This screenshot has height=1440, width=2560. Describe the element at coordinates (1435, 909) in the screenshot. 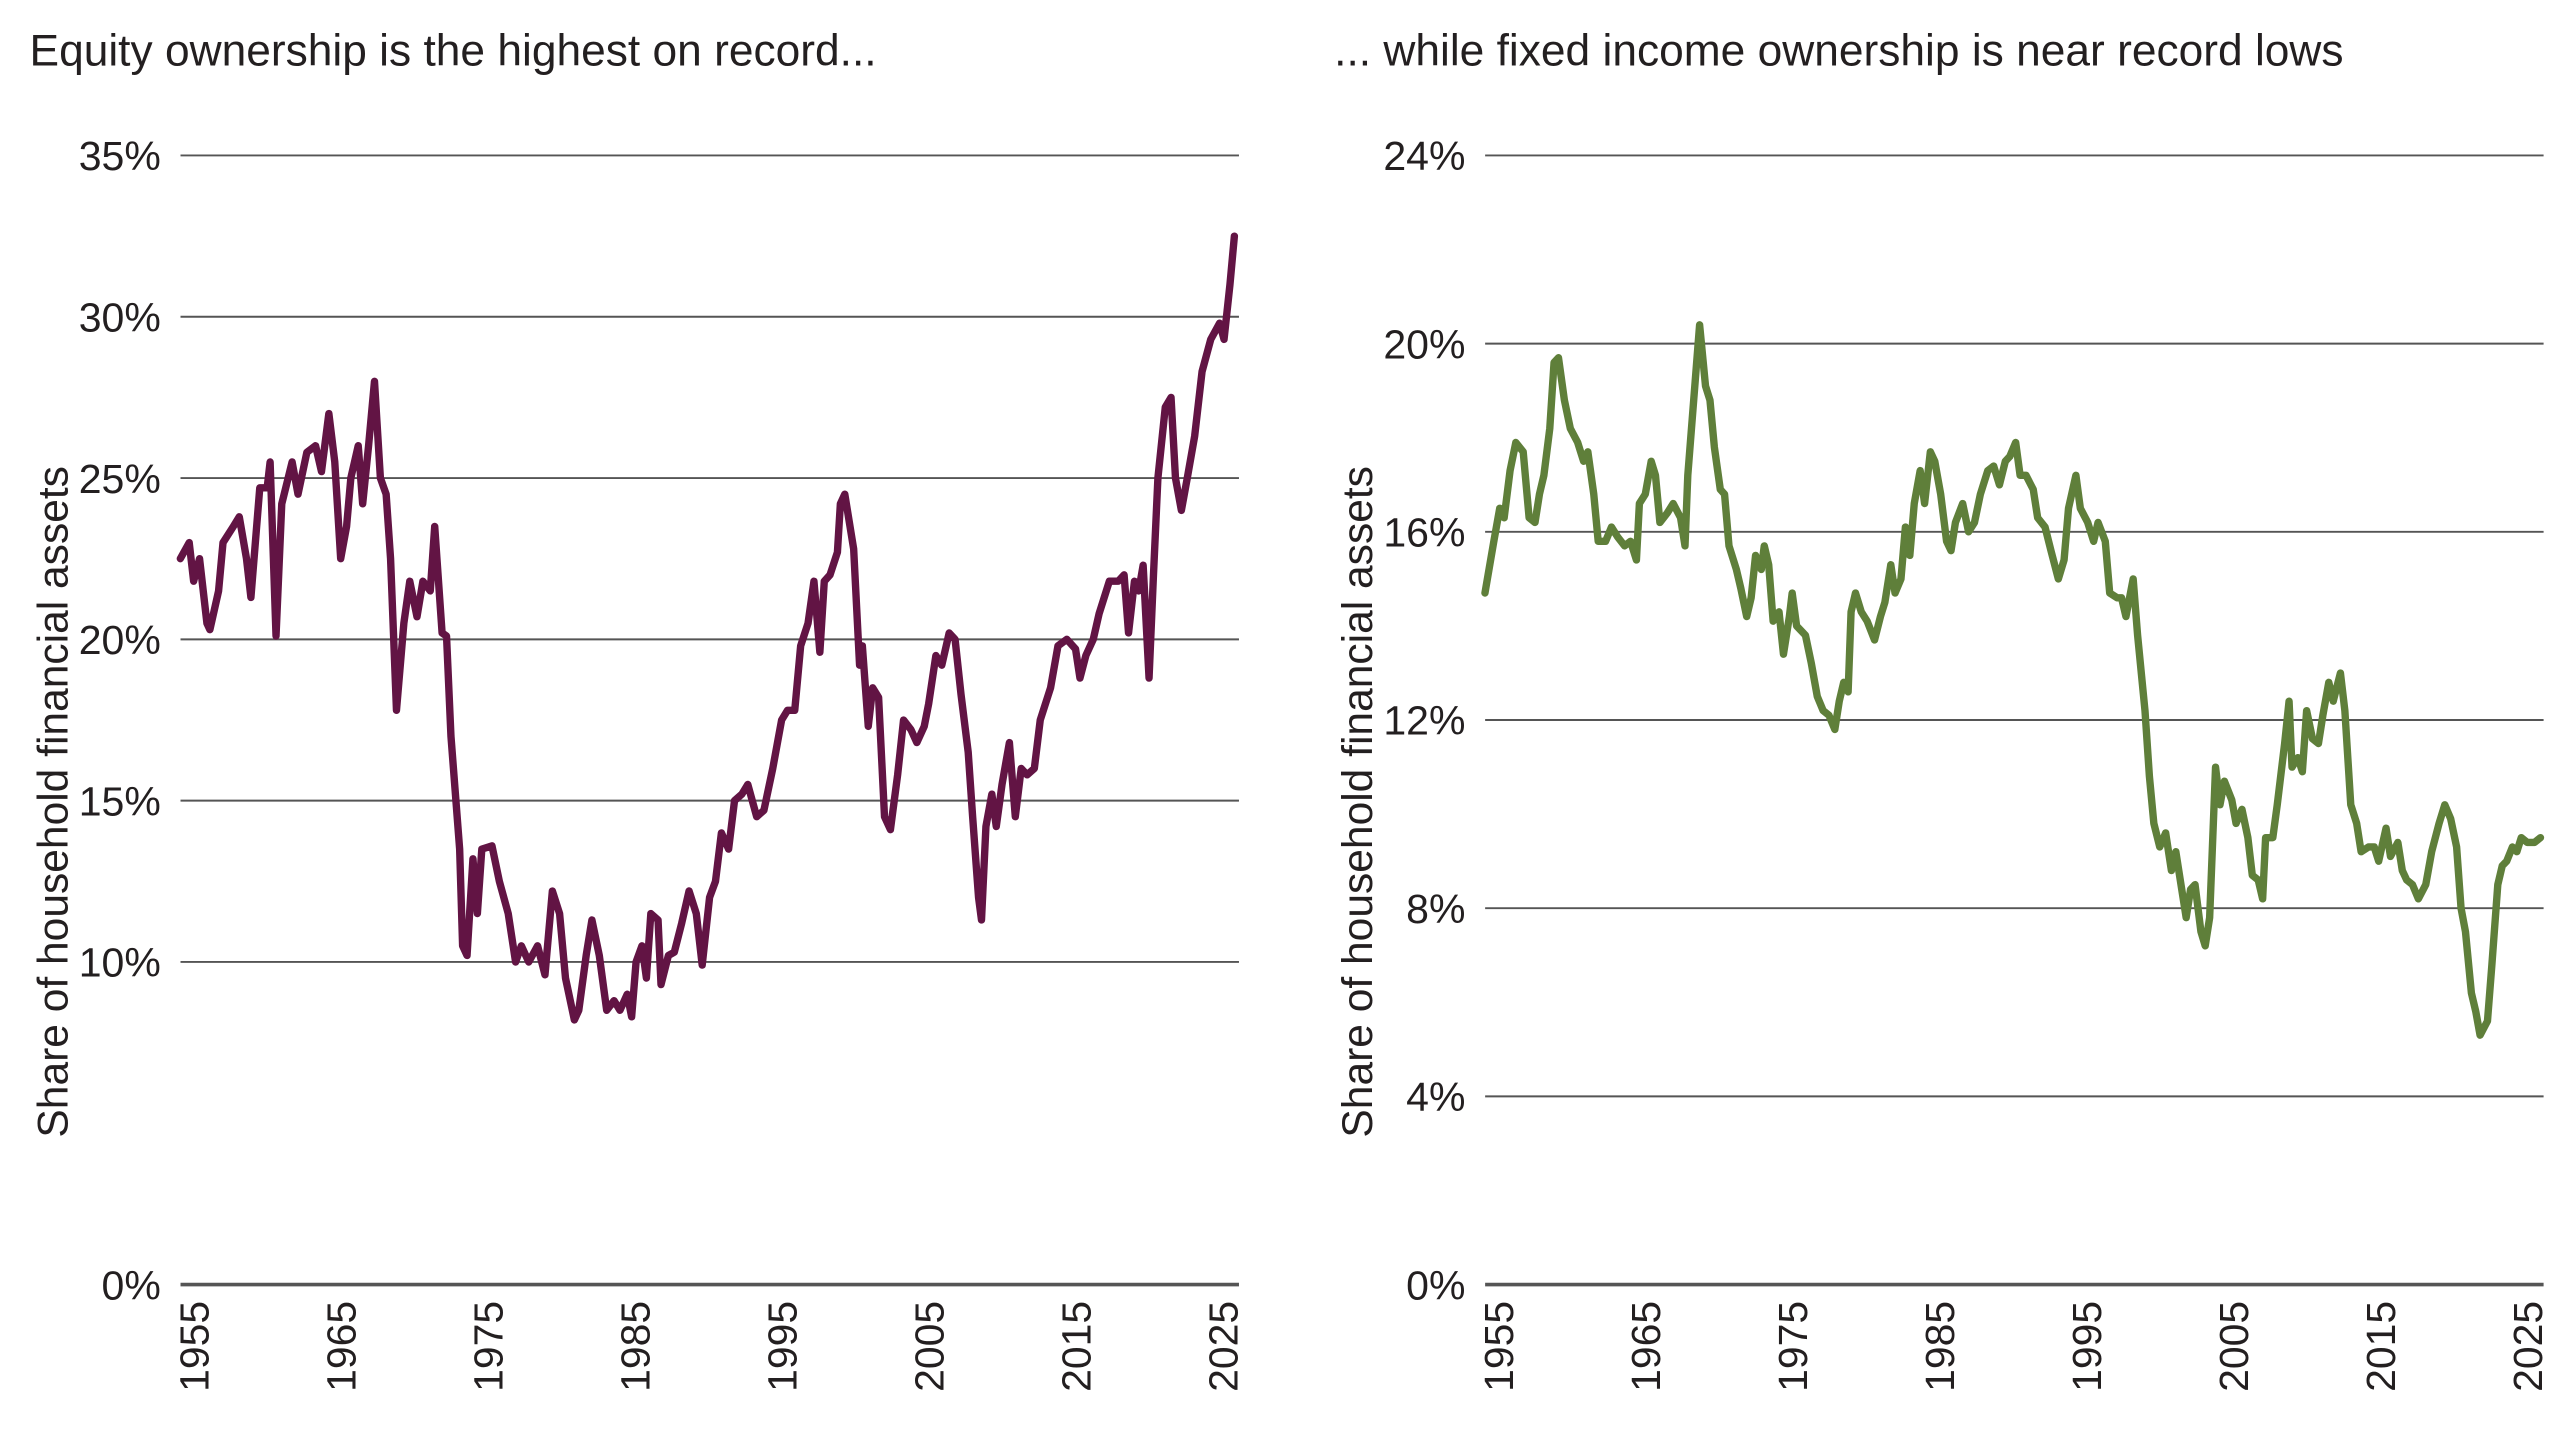

I see `y-tick-label: 8%` at that location.